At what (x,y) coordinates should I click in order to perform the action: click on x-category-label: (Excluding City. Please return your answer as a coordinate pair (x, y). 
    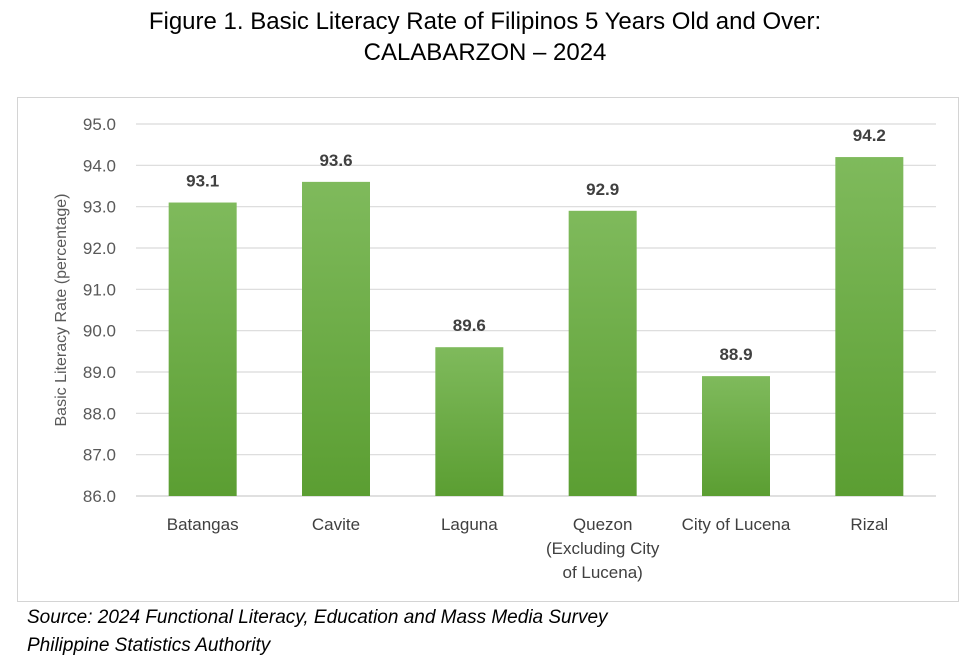
    Looking at the image, I should click on (603, 548).